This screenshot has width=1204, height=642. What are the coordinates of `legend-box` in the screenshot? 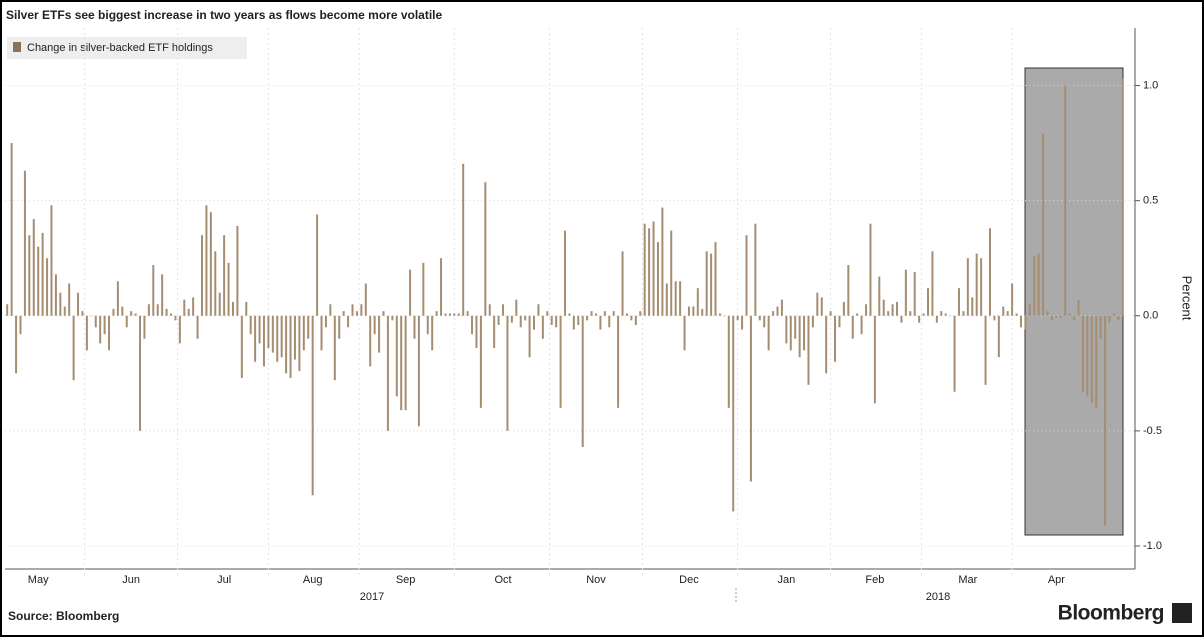 It's located at (127, 48).